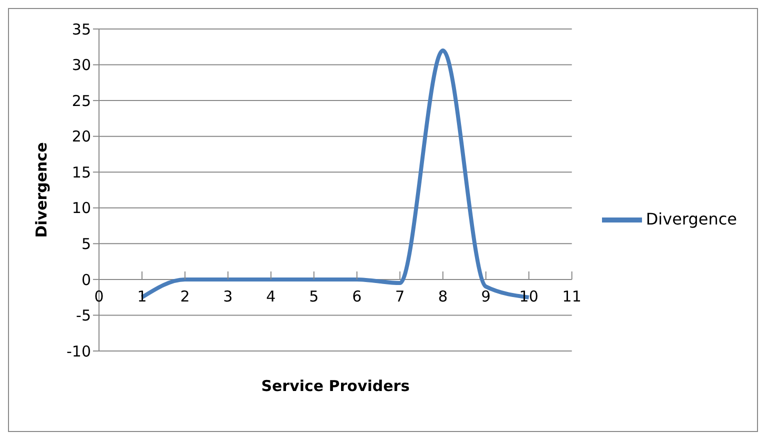  What do you see at coordinates (99, 296) in the screenshot?
I see `x-tick-label: 0` at bounding box center [99, 296].